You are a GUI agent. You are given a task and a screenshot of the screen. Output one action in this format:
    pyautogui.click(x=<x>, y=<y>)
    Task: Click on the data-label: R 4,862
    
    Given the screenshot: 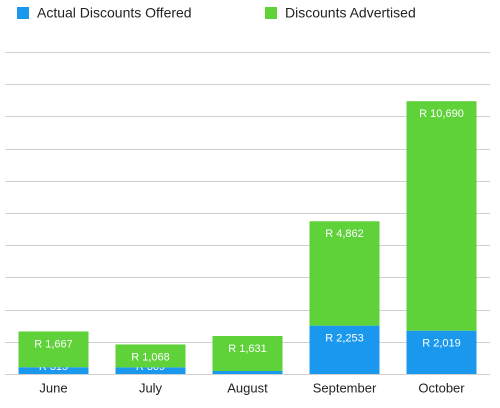 What is the action you would take?
    pyautogui.click(x=344, y=234)
    